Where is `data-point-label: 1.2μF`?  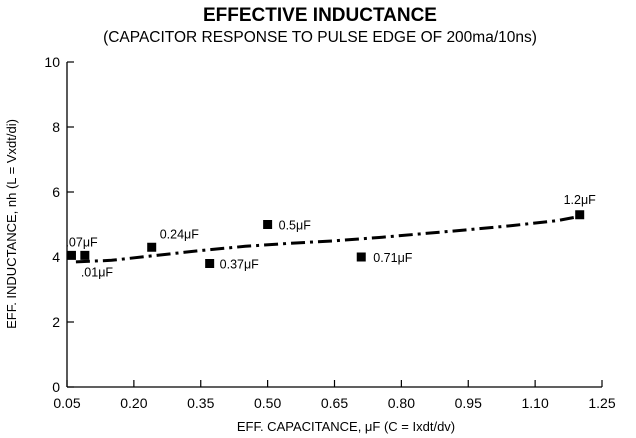 data-point-label: 1.2μF is located at coordinates (580, 200).